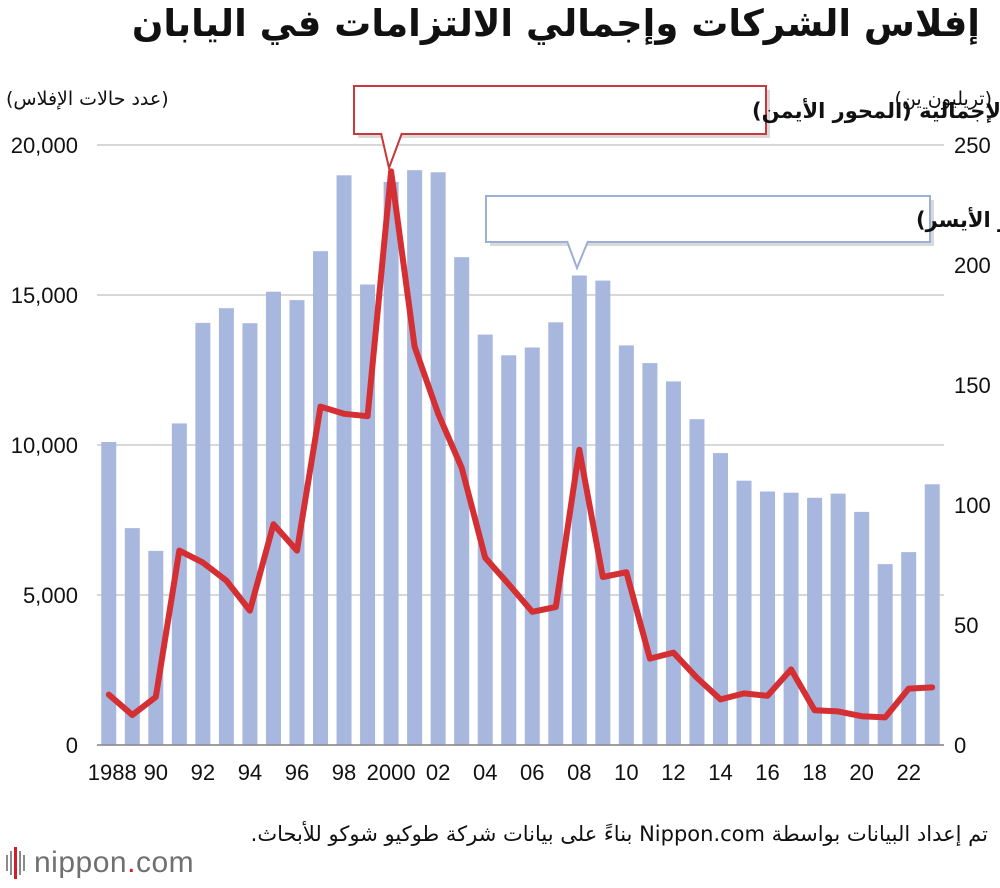 The height and width of the screenshot is (888, 1000). I want to click on bankruptcies-callout: إجمالي حالات الإفلاس (المحور الأيسر), so click(742, 233).